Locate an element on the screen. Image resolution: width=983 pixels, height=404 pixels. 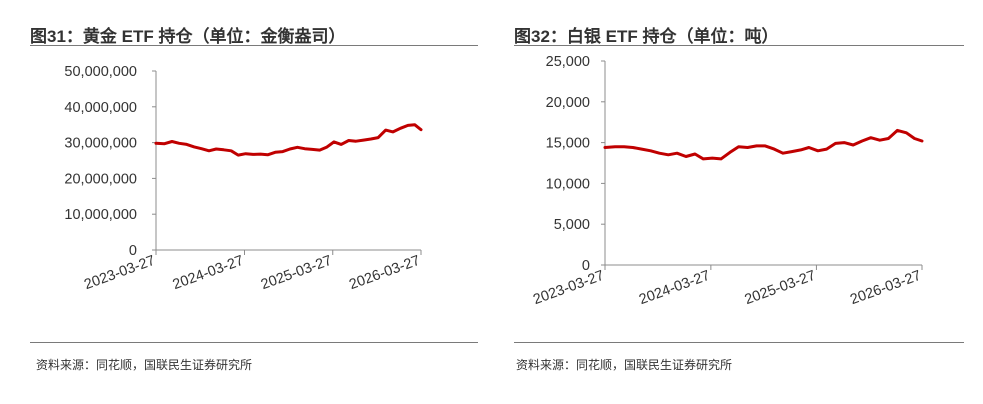
y-tick-label: 10,000,000 is located at coordinates (100, 215).